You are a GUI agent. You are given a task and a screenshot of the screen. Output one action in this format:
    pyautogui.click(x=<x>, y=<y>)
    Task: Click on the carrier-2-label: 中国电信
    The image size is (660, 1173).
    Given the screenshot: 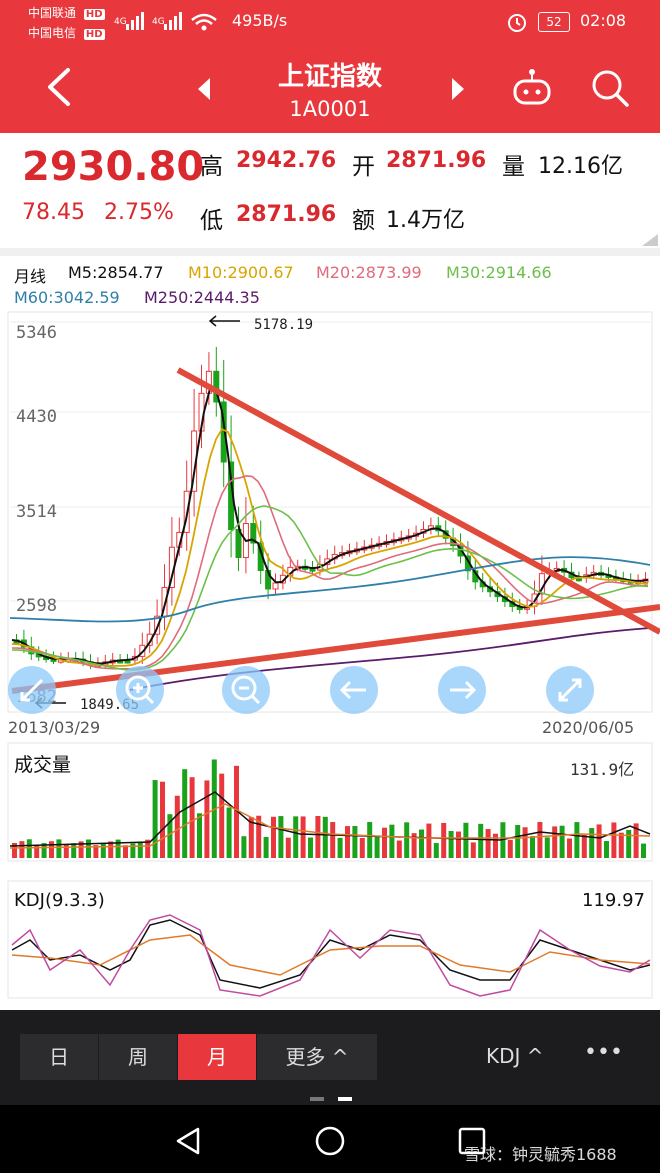 What is the action you would take?
    pyautogui.click(x=52, y=33)
    